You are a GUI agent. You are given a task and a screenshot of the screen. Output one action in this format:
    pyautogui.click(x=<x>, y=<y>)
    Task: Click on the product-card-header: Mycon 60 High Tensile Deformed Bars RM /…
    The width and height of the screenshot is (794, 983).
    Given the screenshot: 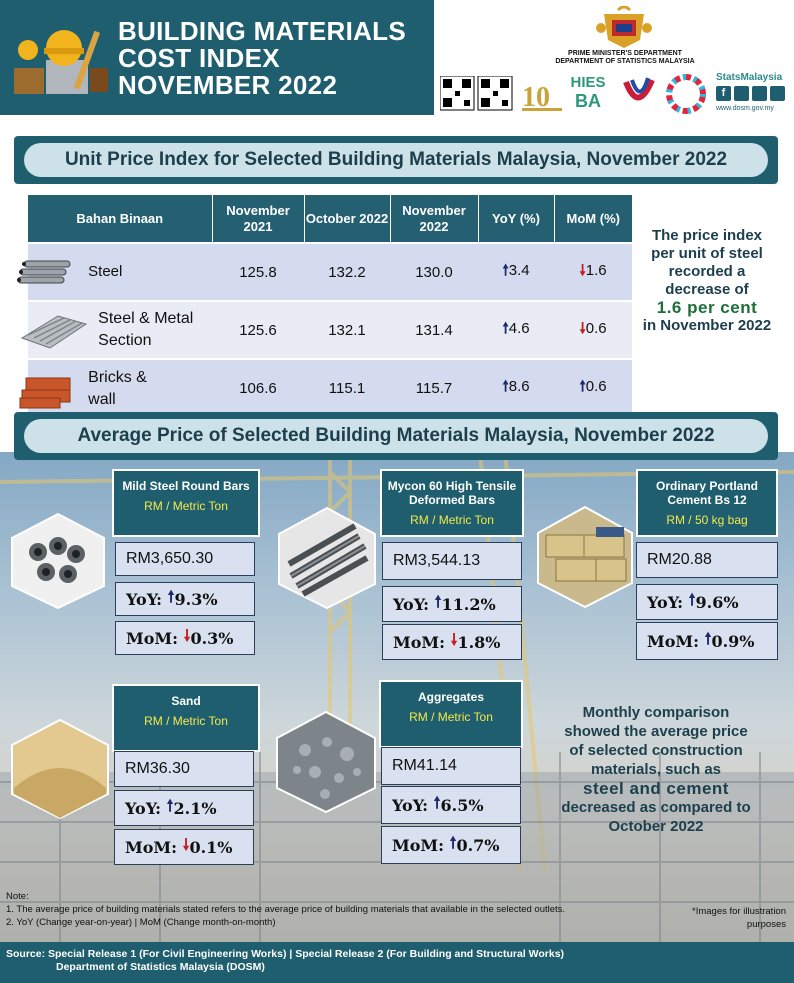 What is the action you would take?
    pyautogui.click(x=452, y=503)
    